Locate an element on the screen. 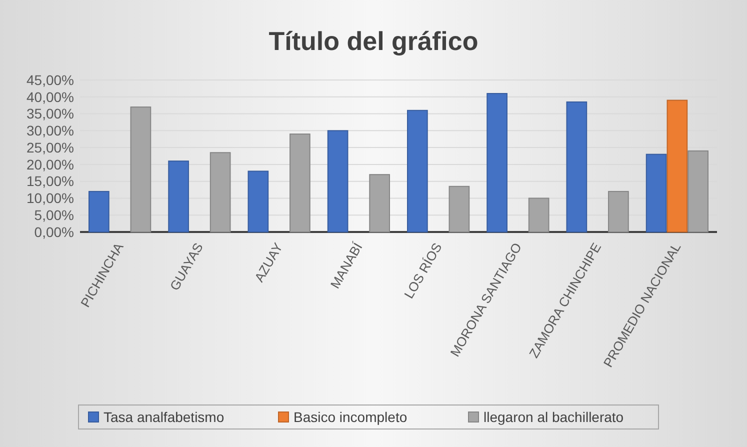 Image resolution: width=747 pixels, height=447 pixels. y-tick-label: 15,00% is located at coordinates (50, 181).